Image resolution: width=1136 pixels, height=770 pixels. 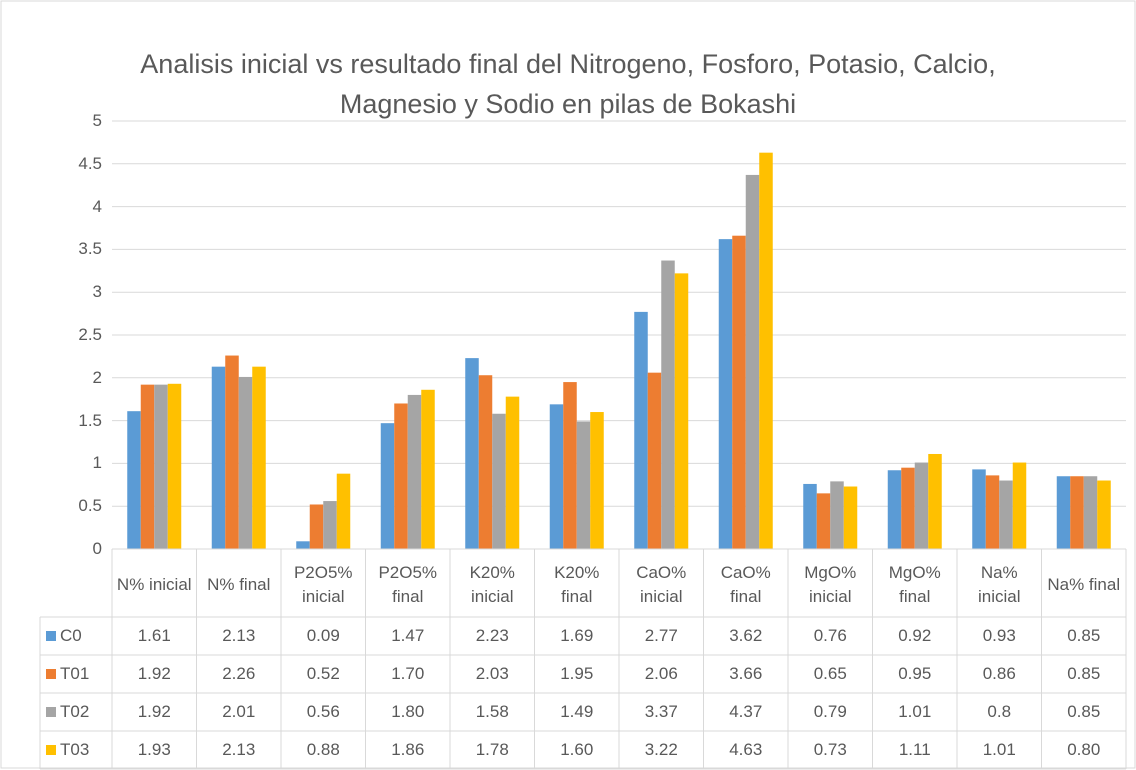 What do you see at coordinates (914, 584) in the screenshot?
I see `category-label: MgO% final` at bounding box center [914, 584].